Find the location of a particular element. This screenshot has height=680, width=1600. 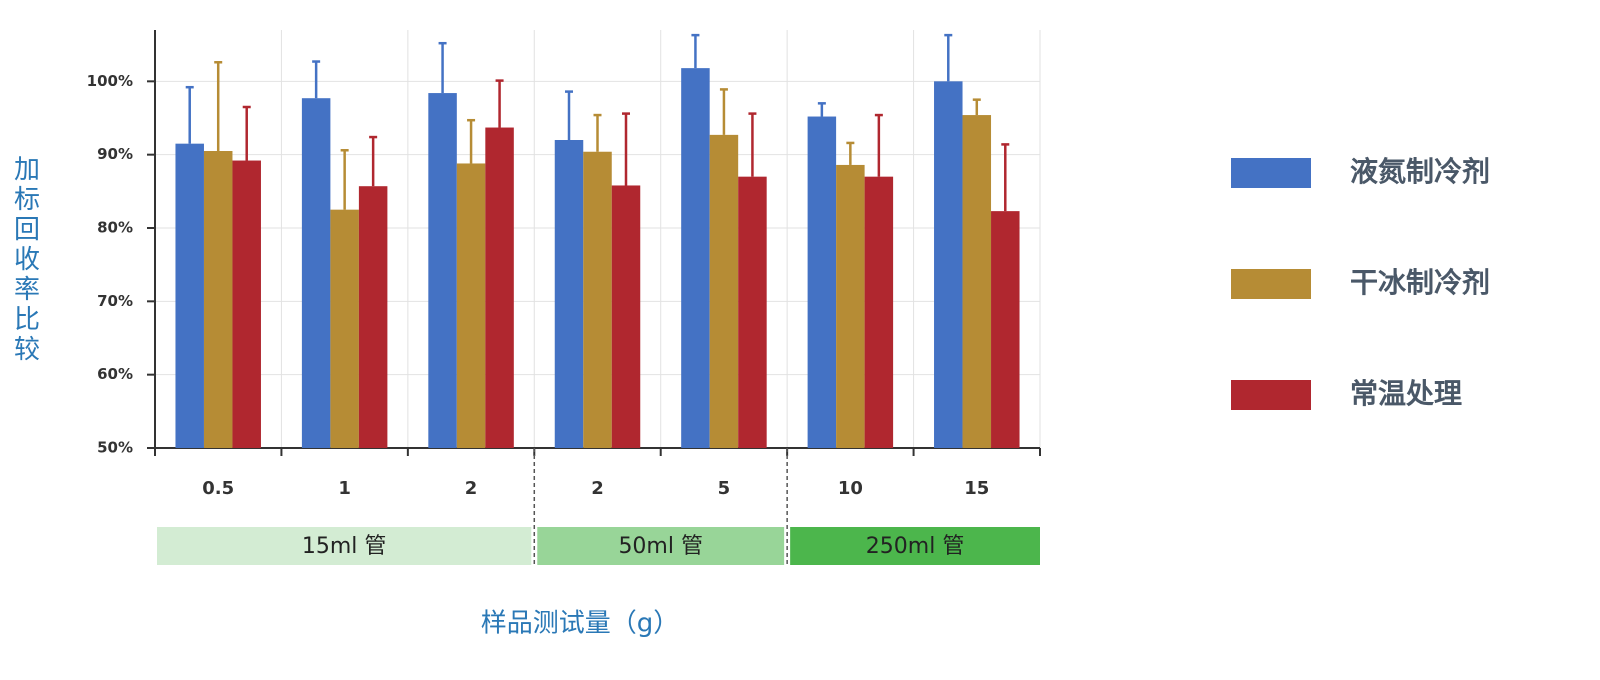

y-tick-label: 50% is located at coordinates (115, 448).